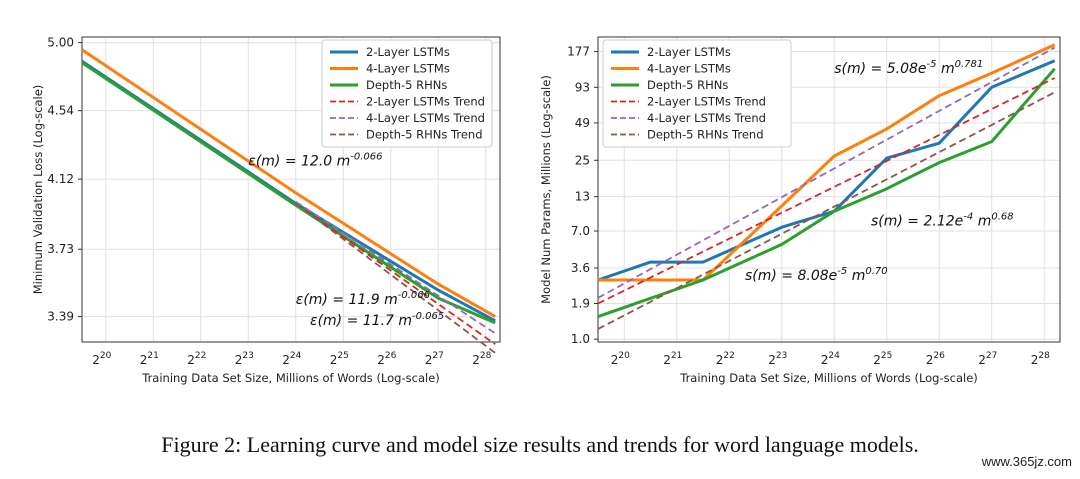  Describe the element at coordinates (60, 43) in the screenshot. I see `y-tick-label: 5.00` at that location.